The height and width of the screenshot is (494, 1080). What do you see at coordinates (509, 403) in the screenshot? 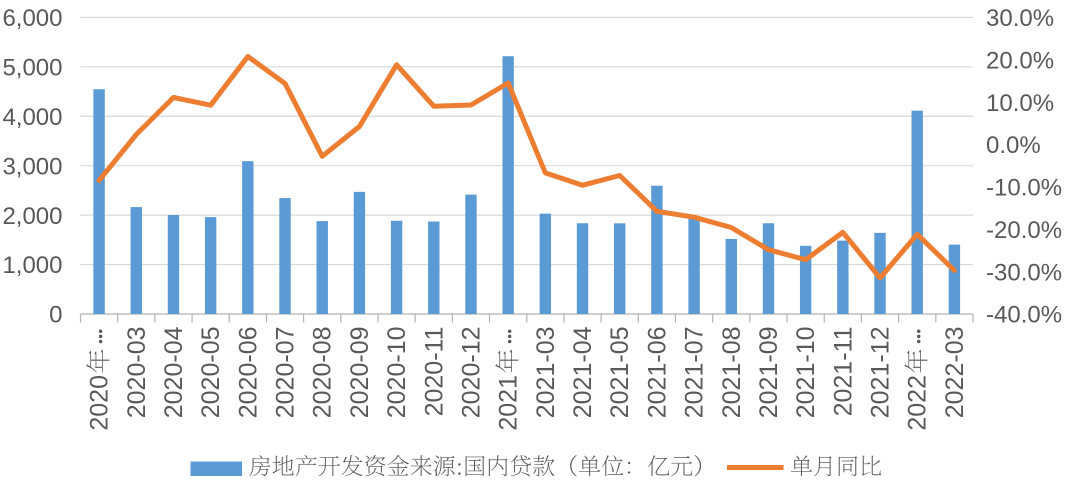
I see `svg-text: 2021` at bounding box center [509, 403].